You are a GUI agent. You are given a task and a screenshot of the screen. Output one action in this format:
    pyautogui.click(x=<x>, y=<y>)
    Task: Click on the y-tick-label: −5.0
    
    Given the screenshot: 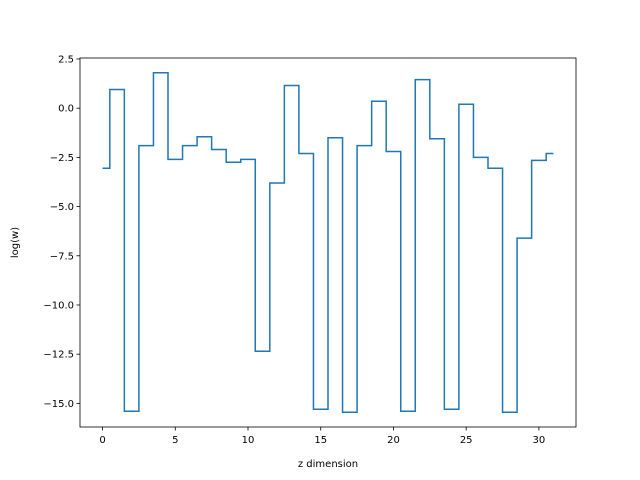 What is the action you would take?
    pyautogui.click(x=62, y=207)
    